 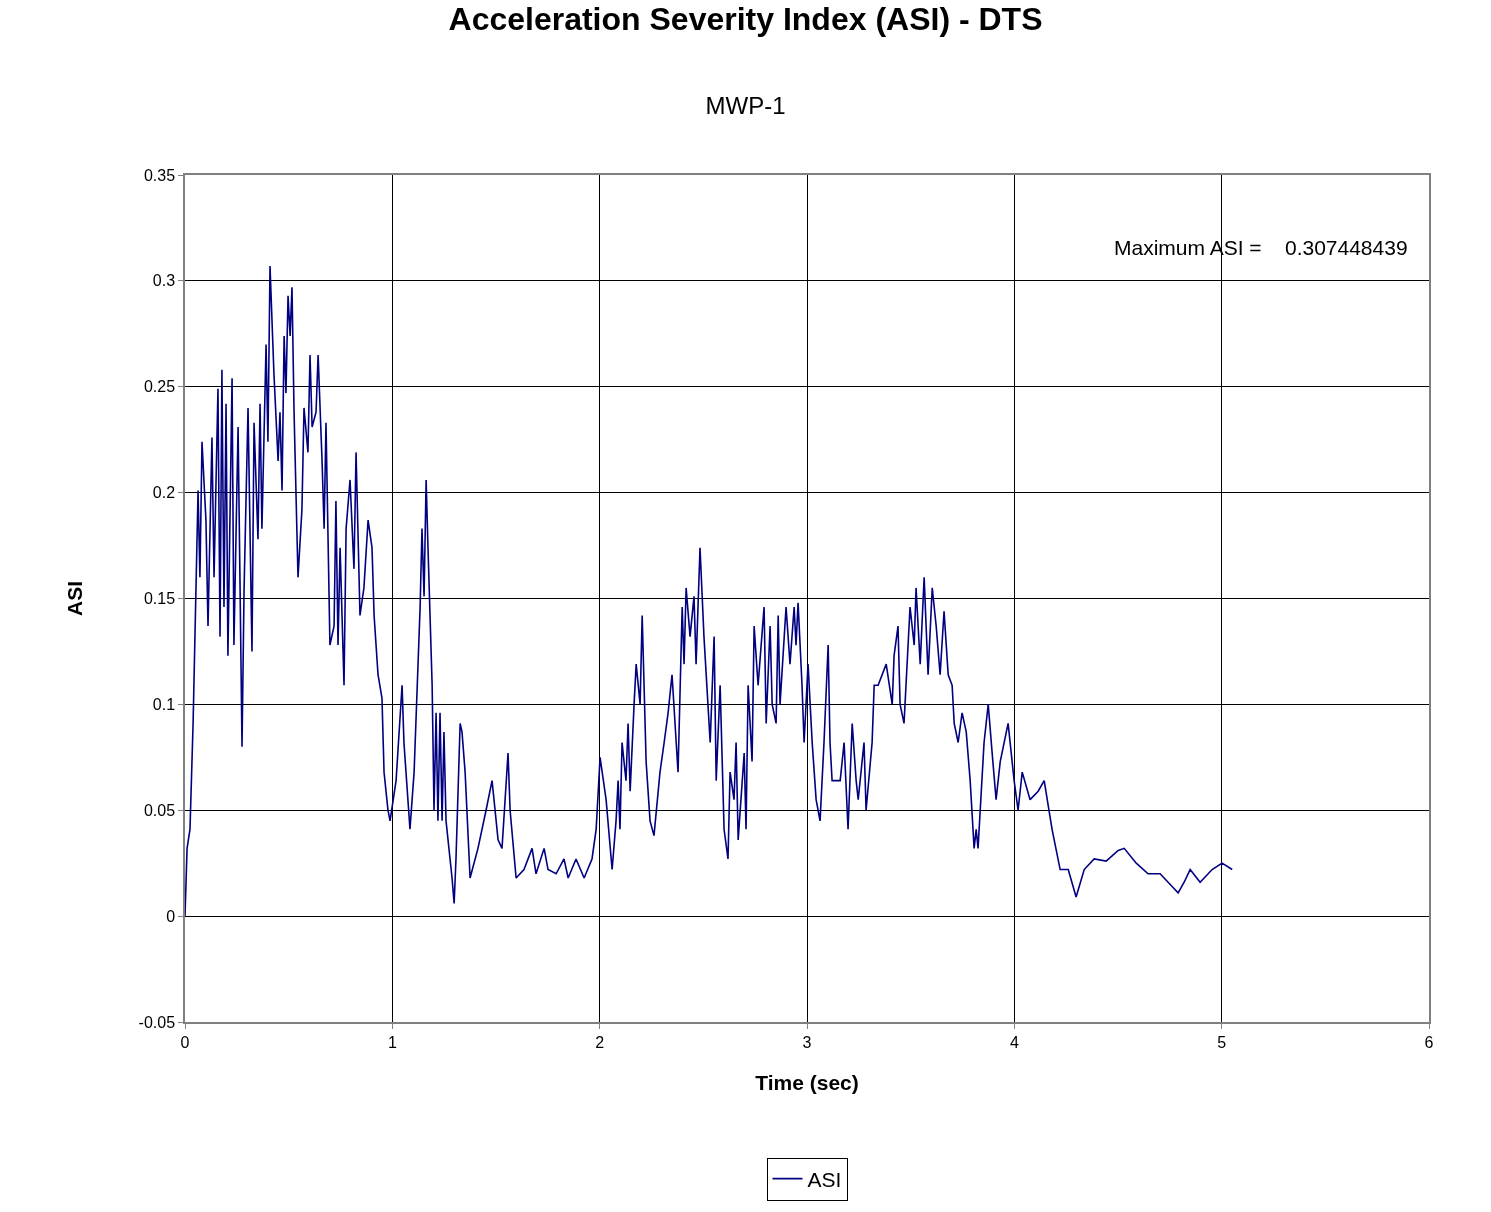 I want to click on x-tick-label: 6, so click(x=1429, y=1042).